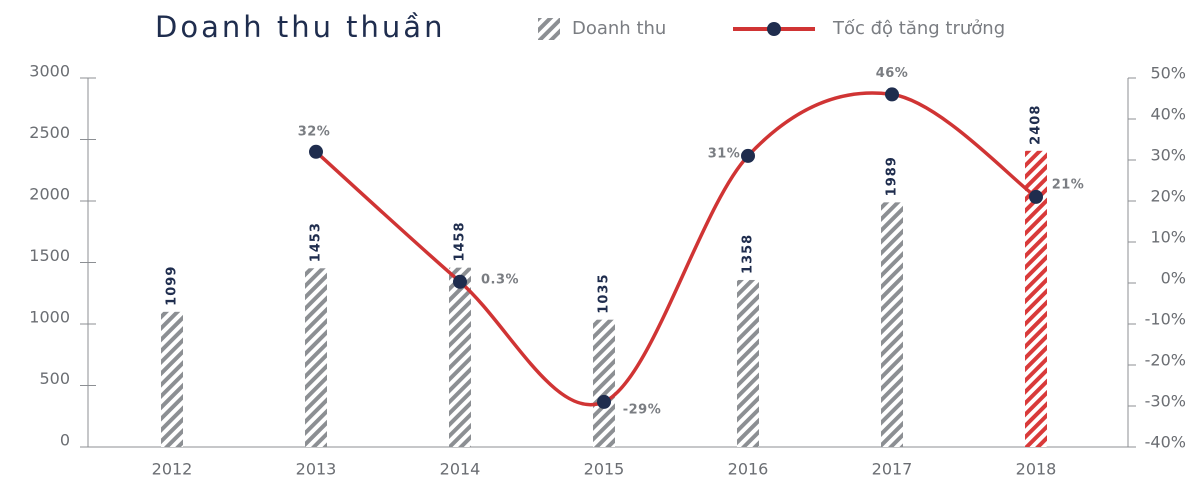 This screenshot has width=1192, height=483. Describe the element at coordinates (642, 409) in the screenshot. I see `point-label: -29%` at that location.